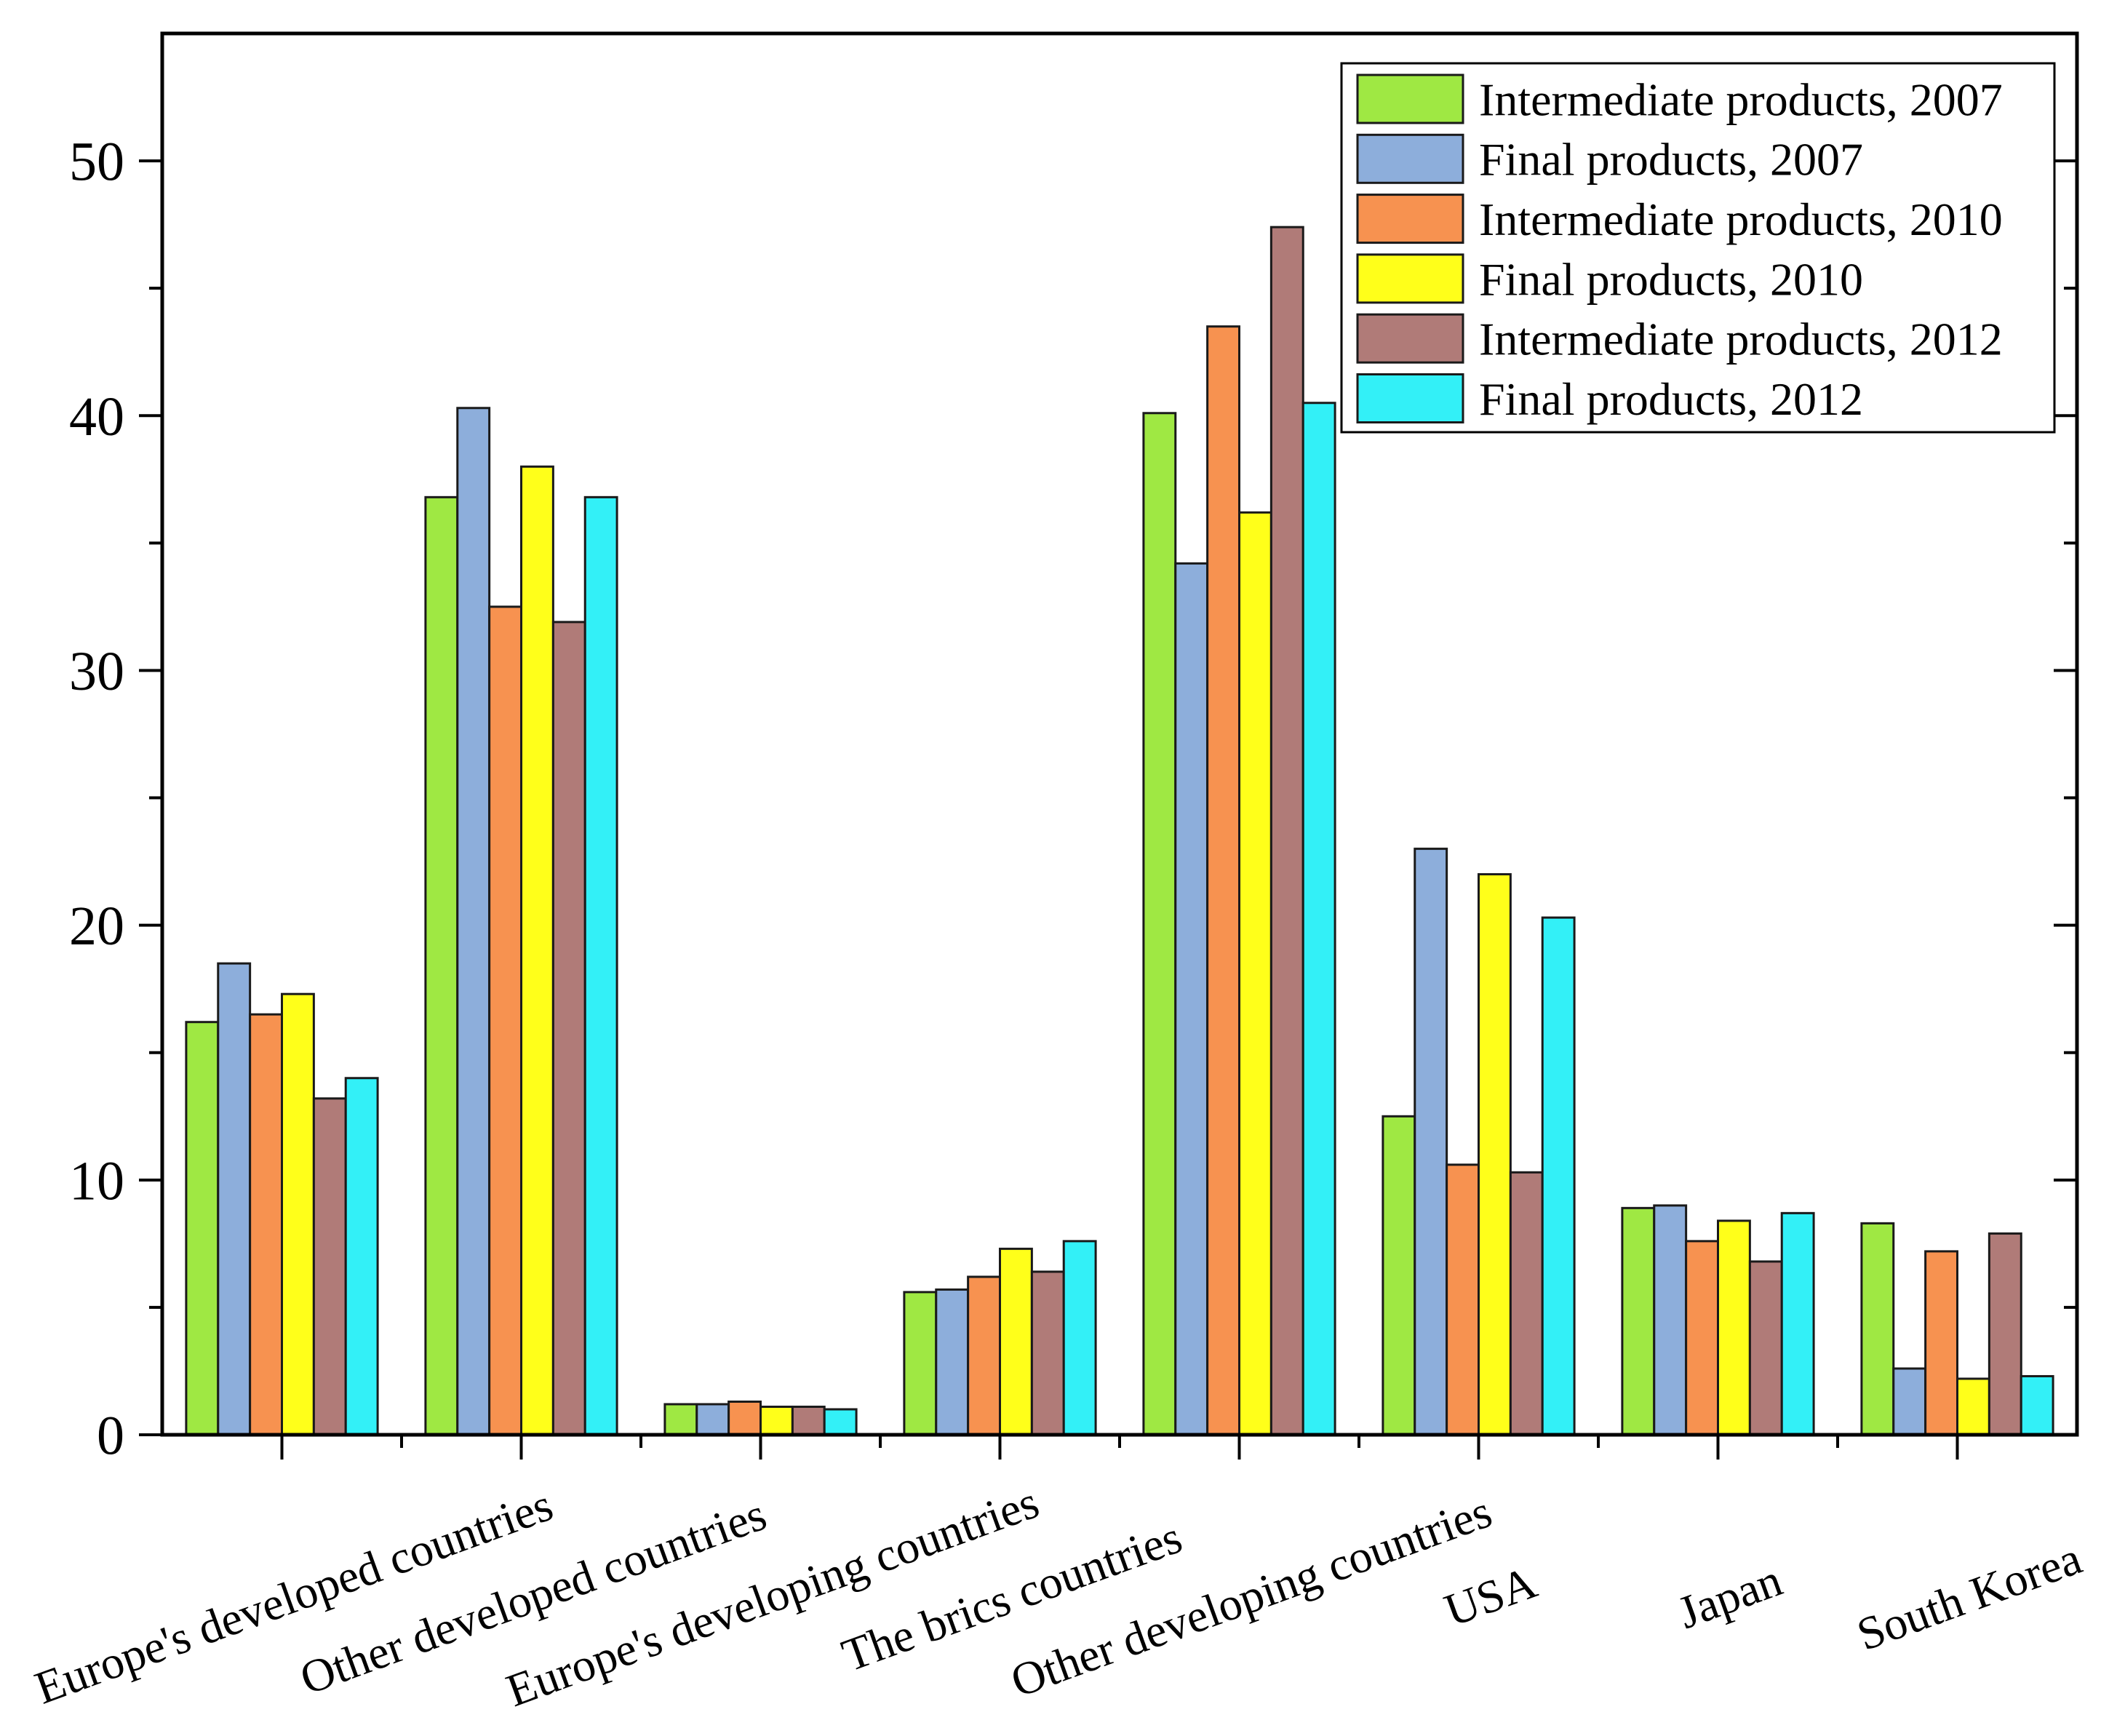 This screenshot has height=1736, width=2109. I want to click on bar-final-products-2012-south-korea, so click(2037, 1405).